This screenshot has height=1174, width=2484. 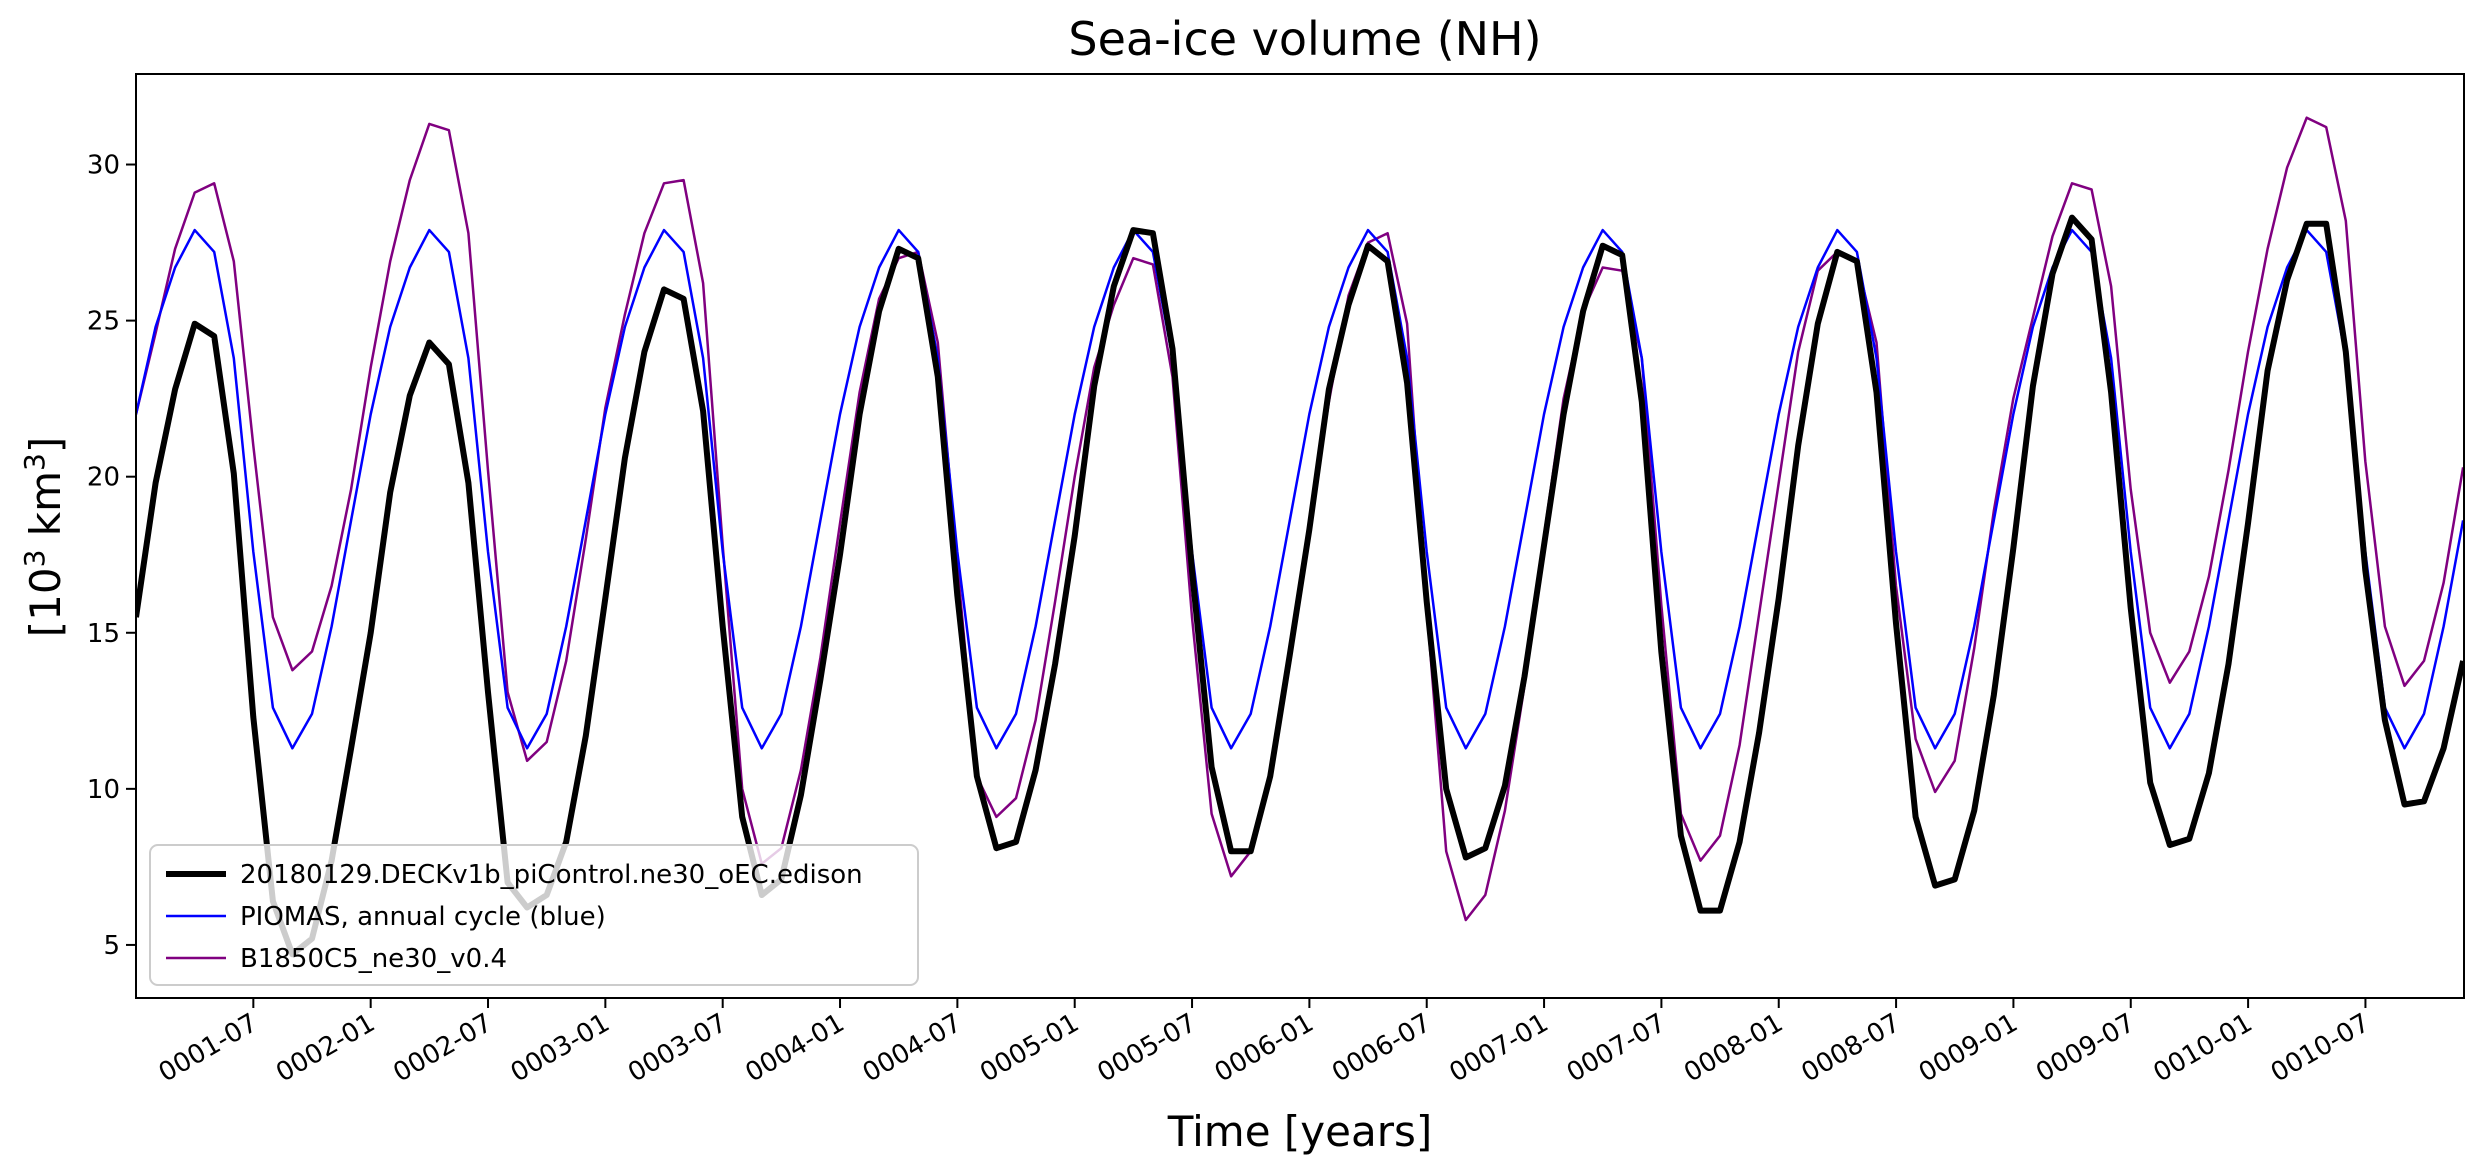 I want to click on x-tick-label: 0008-07, so click(x=1850, y=1048).